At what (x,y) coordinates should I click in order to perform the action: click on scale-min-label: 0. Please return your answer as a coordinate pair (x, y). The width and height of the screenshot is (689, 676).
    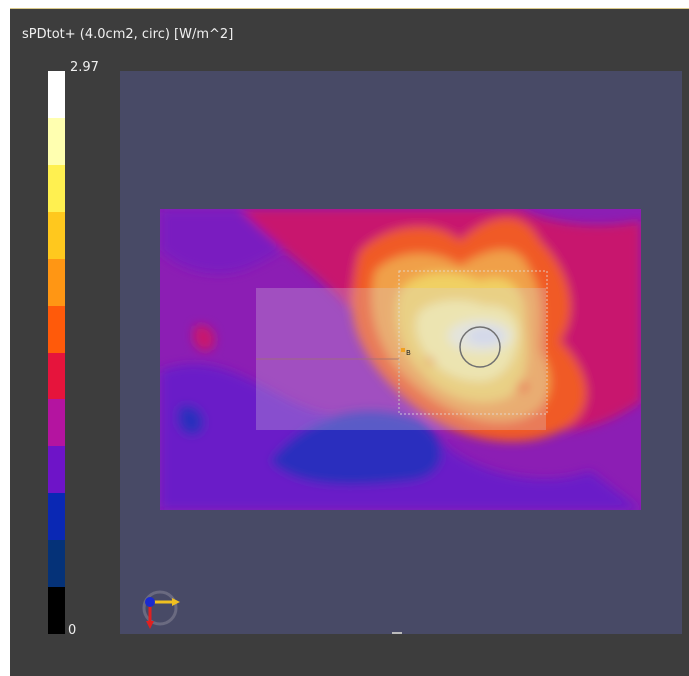
    Looking at the image, I should click on (72, 630).